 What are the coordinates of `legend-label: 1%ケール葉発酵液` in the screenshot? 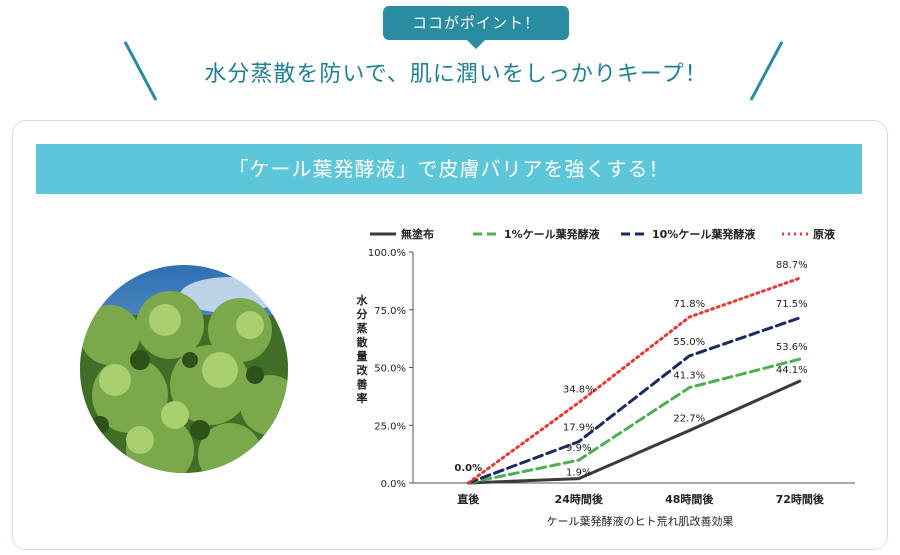 It's located at (552, 234).